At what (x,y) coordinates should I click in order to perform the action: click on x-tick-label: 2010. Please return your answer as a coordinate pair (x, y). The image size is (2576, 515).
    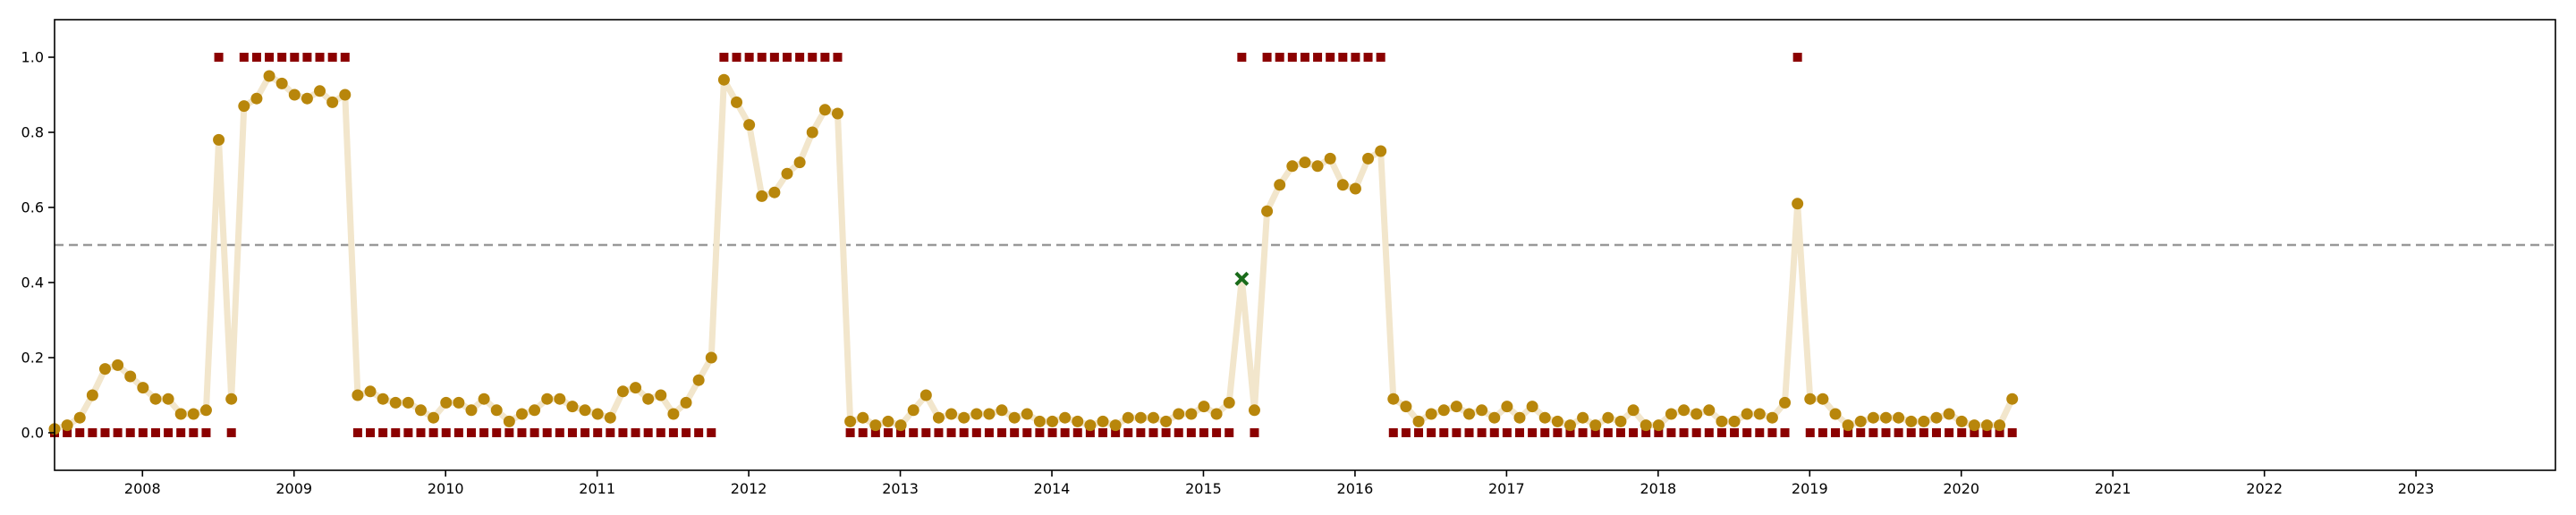
    Looking at the image, I should click on (446, 489).